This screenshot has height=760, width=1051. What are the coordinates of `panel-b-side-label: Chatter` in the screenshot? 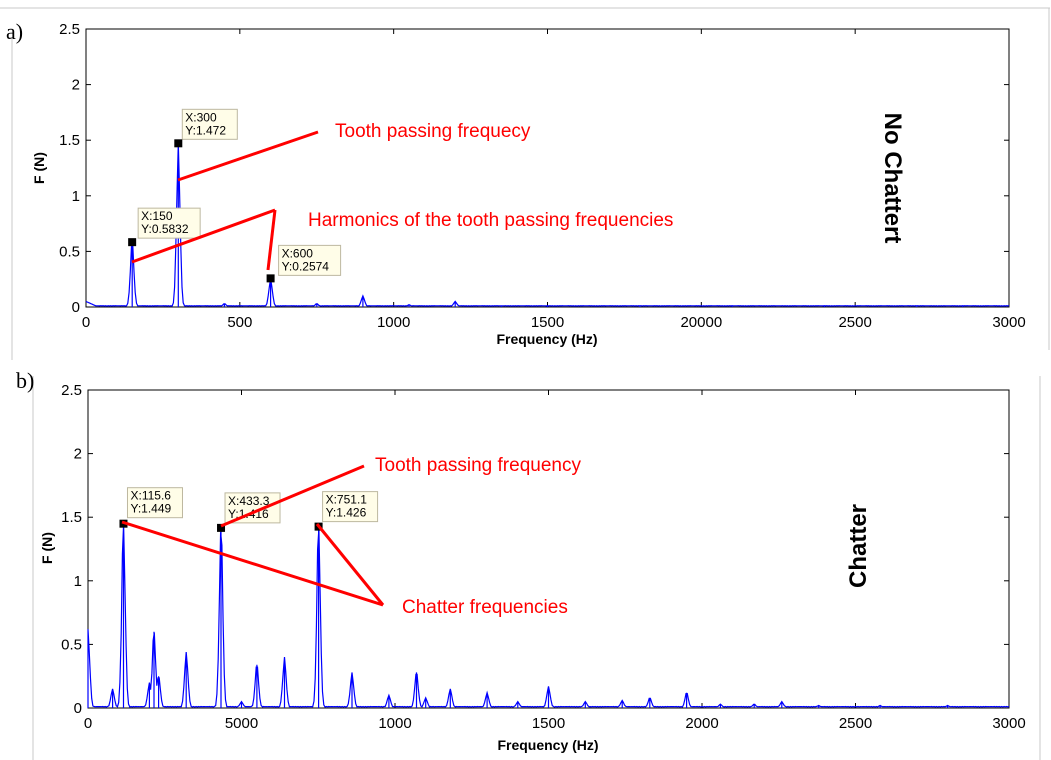 It's located at (858, 546).